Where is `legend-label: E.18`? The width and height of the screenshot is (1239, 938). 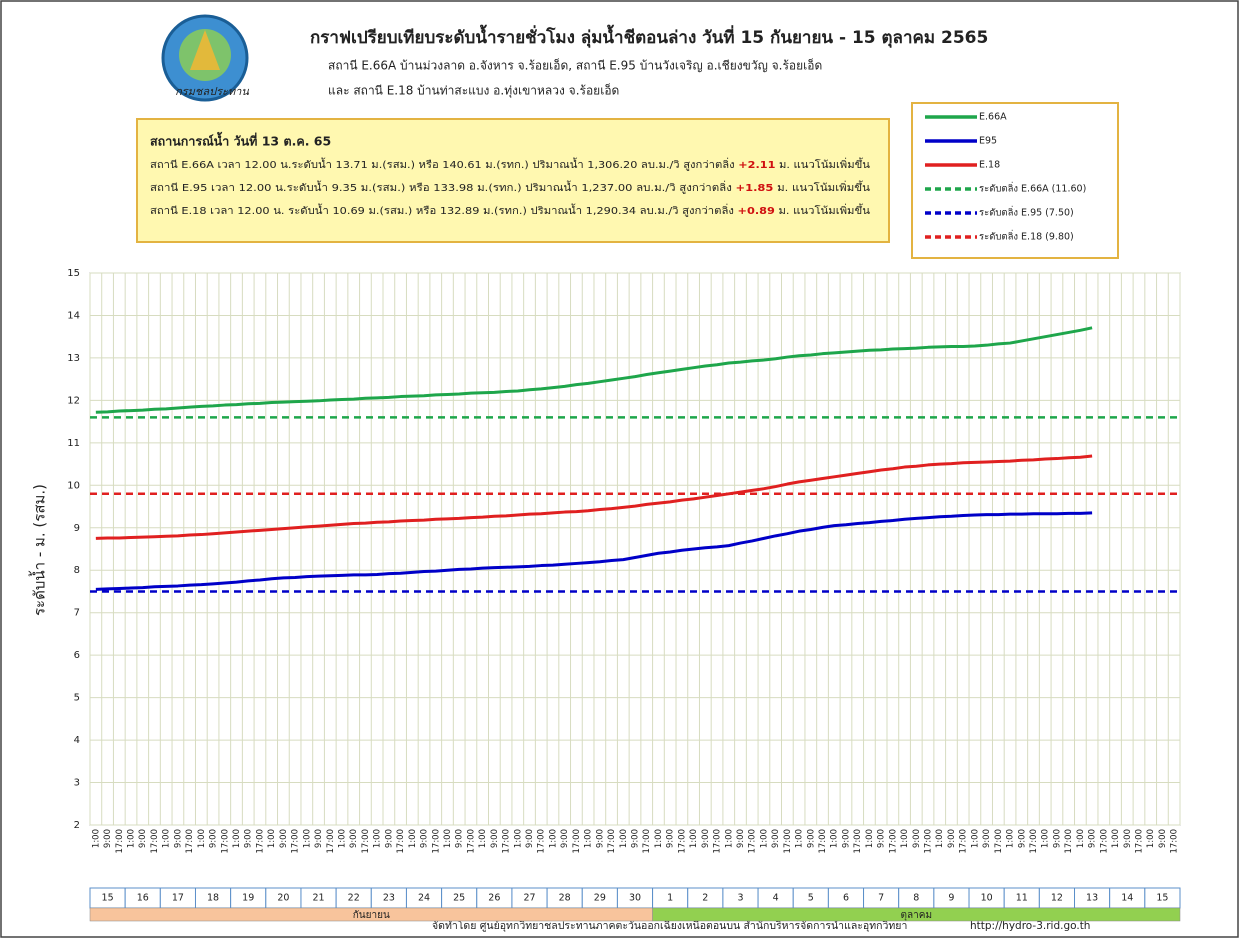
legend-label: E.18 is located at coordinates (989, 165).